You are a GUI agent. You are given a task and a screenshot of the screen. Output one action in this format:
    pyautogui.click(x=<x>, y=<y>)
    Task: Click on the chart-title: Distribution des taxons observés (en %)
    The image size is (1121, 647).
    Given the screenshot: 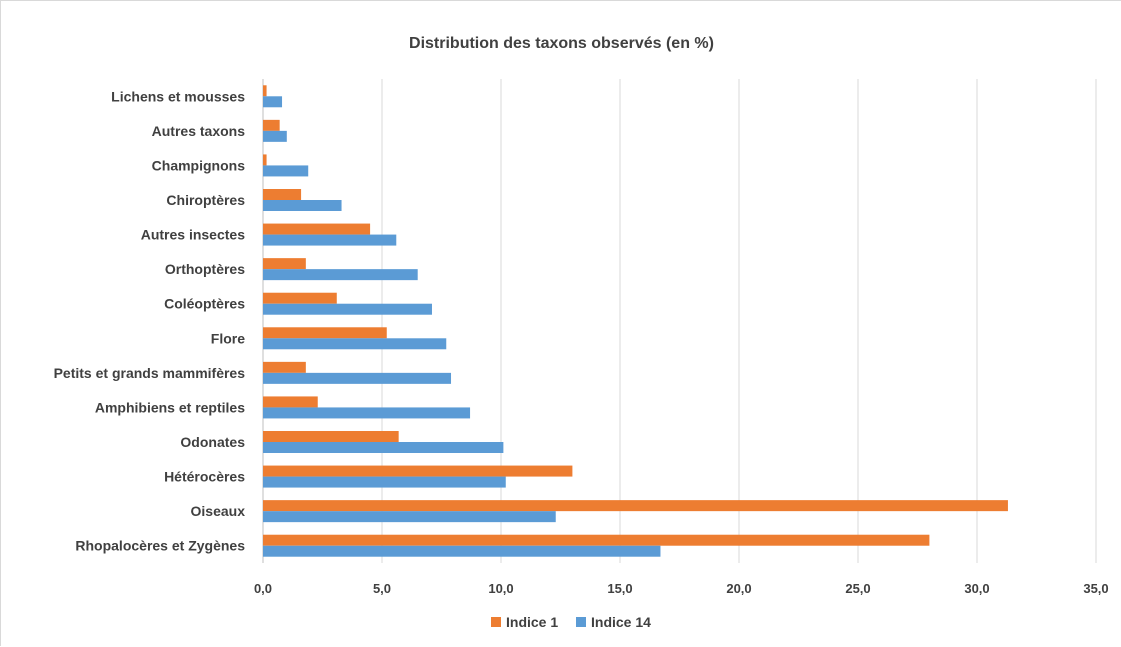 What is the action you would take?
    pyautogui.click(x=561, y=43)
    